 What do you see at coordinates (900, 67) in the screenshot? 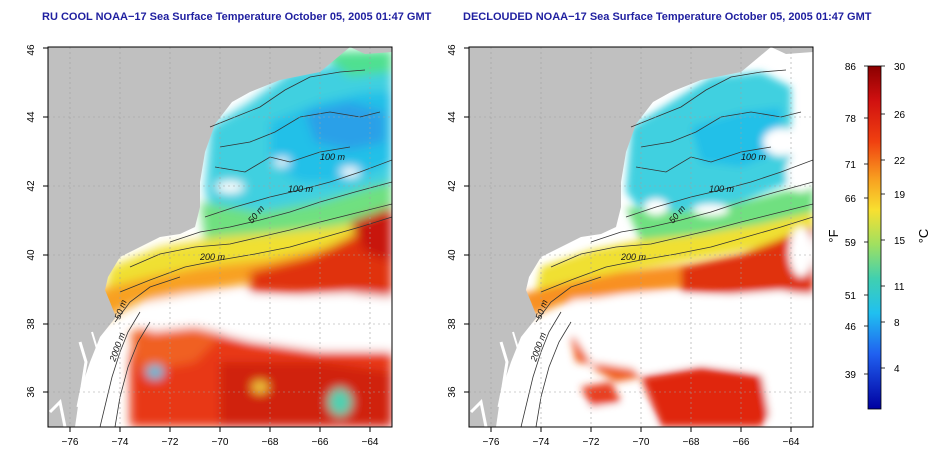
I see `celsius-tick: 30` at bounding box center [900, 67].